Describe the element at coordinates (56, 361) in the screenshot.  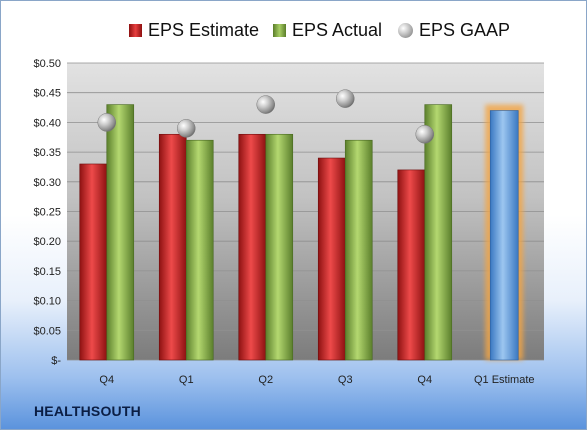
I see `y-tick-label: $-` at that location.